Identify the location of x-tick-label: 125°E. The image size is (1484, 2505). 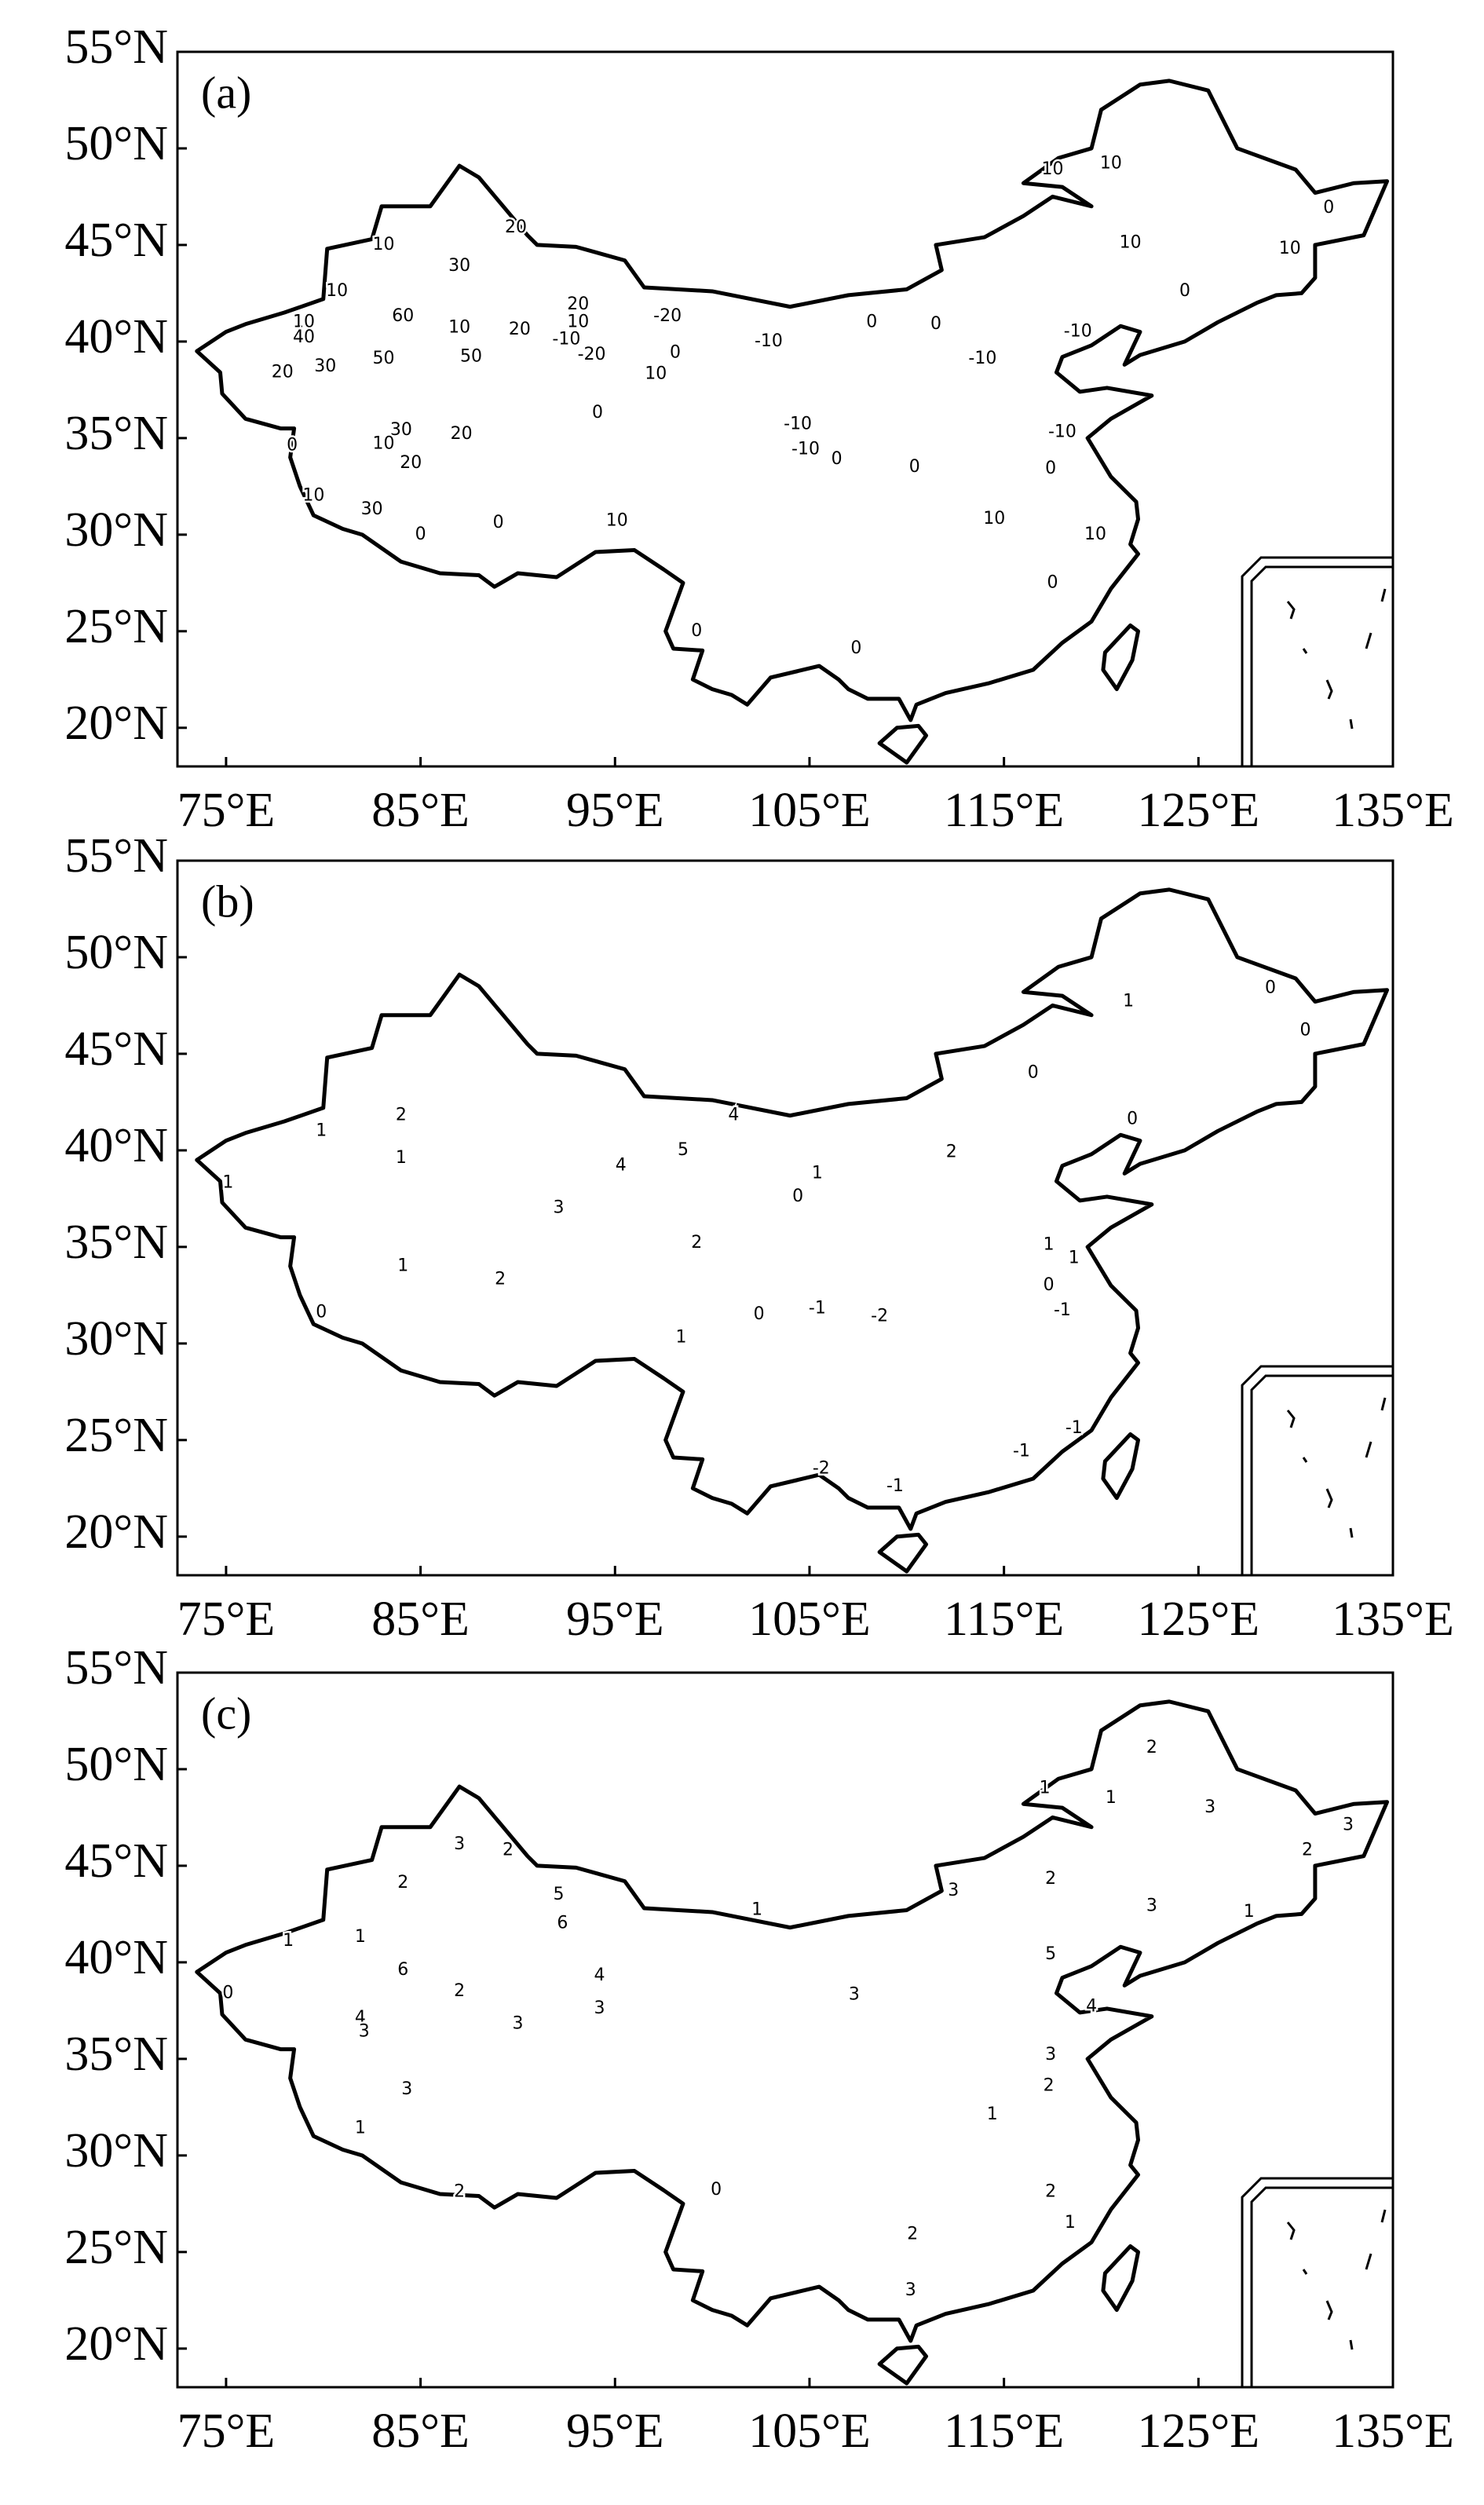
(1198, 2431).